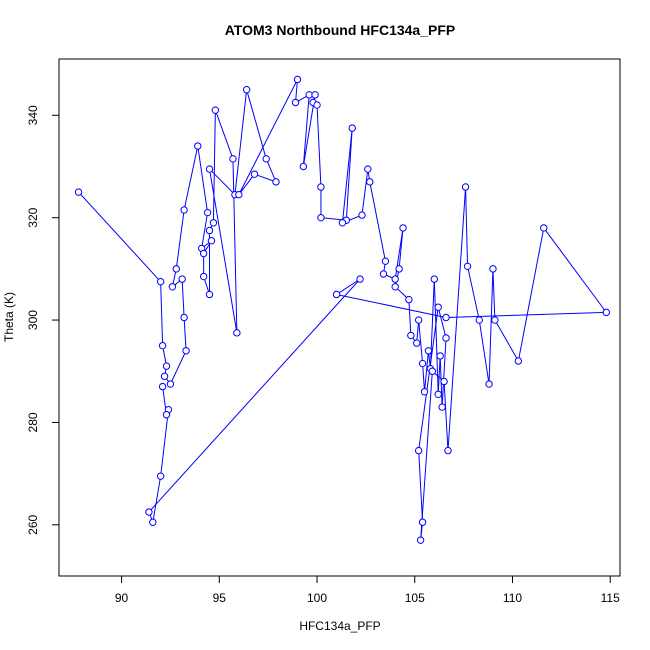 The height and width of the screenshot is (650, 650). What do you see at coordinates (317, 598) in the screenshot?
I see `x-tick-label: 100` at bounding box center [317, 598].